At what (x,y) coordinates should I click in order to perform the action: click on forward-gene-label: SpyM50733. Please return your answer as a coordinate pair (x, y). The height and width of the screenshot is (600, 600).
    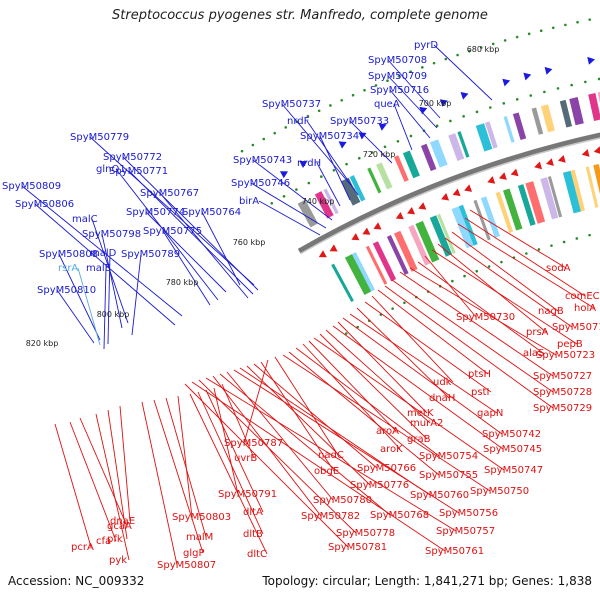
    Looking at the image, I should click on (359, 121).